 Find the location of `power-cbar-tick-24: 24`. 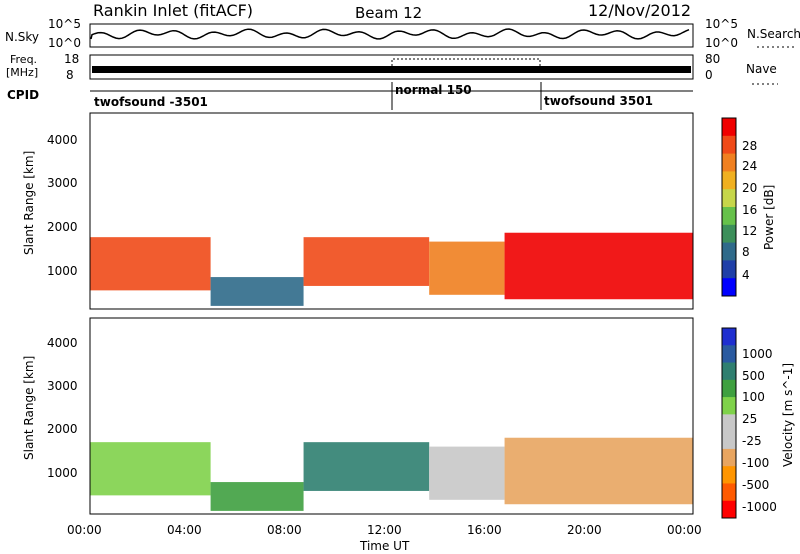

power-cbar-tick-24: 24 is located at coordinates (749, 166).